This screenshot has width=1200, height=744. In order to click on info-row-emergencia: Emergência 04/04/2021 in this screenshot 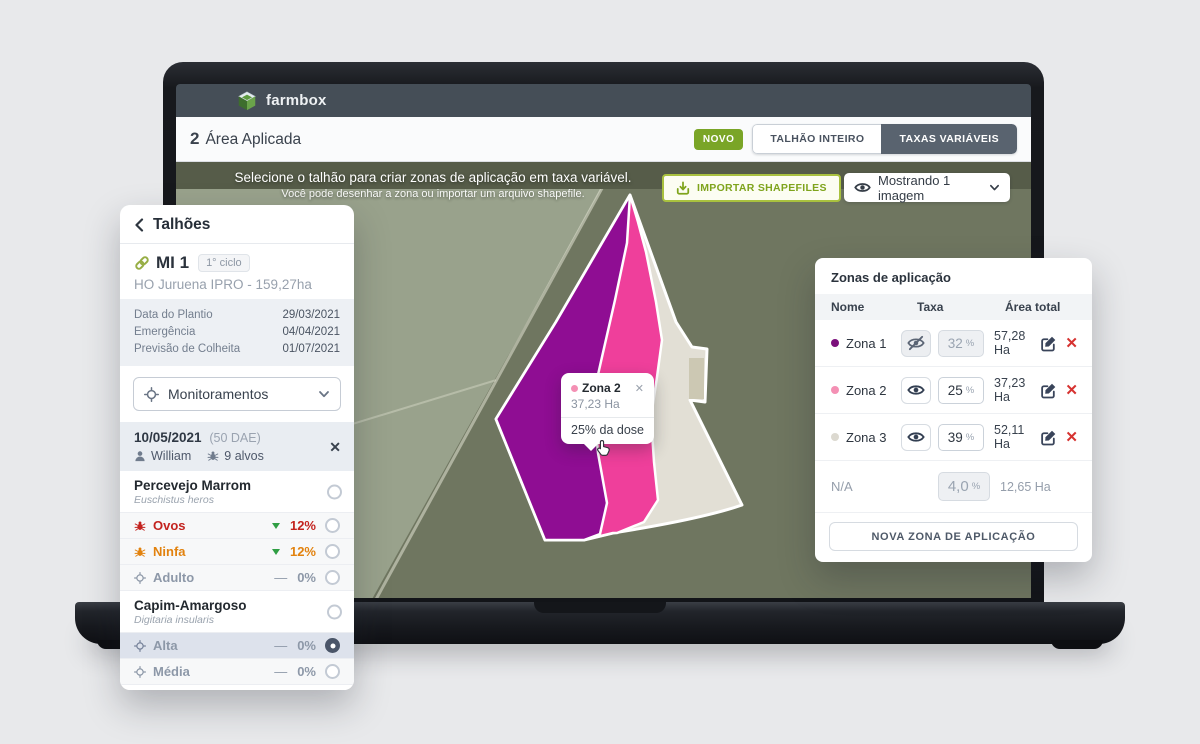, I will do `click(237, 332)`.